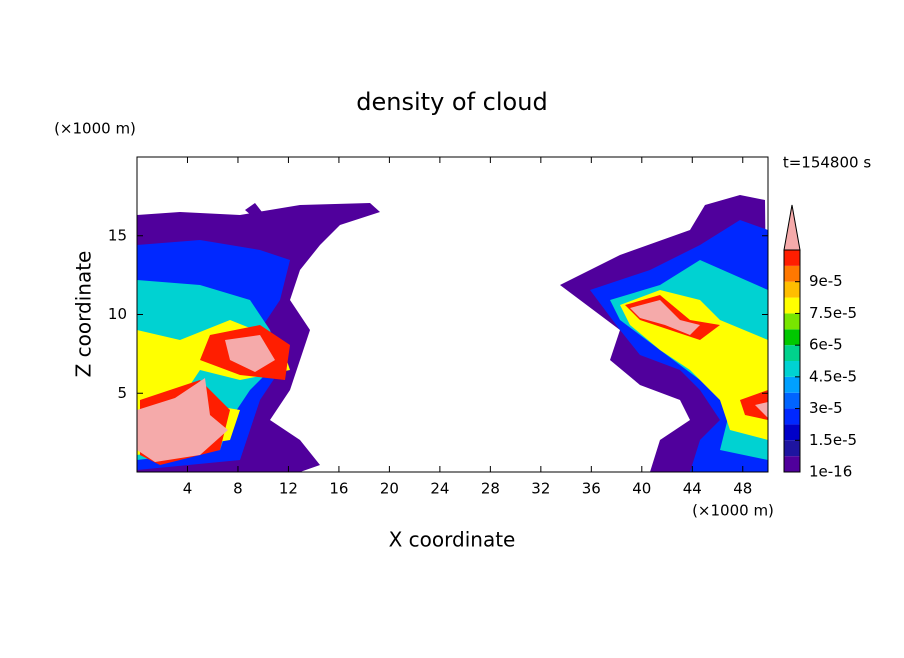  Describe the element at coordinates (826, 281) in the screenshot. I see `colorbar-tick-label: 9e-5` at that location.